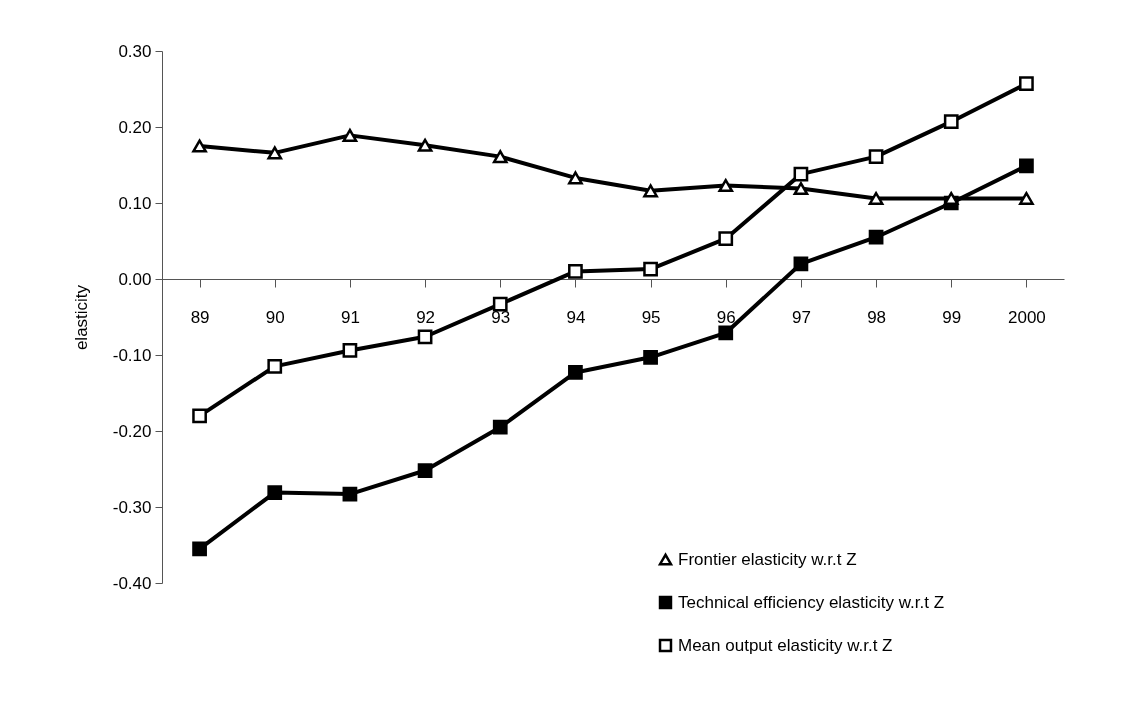  I want to click on x-tick-label: 96, so click(726, 317).